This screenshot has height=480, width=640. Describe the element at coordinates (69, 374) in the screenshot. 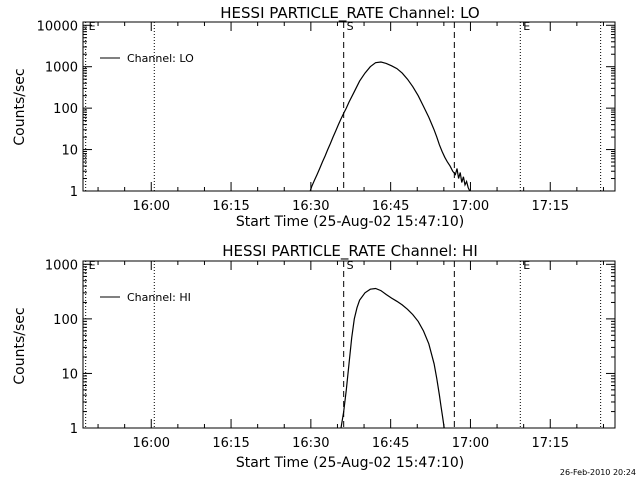

I see `y-tick-label-hi: 10` at that location.